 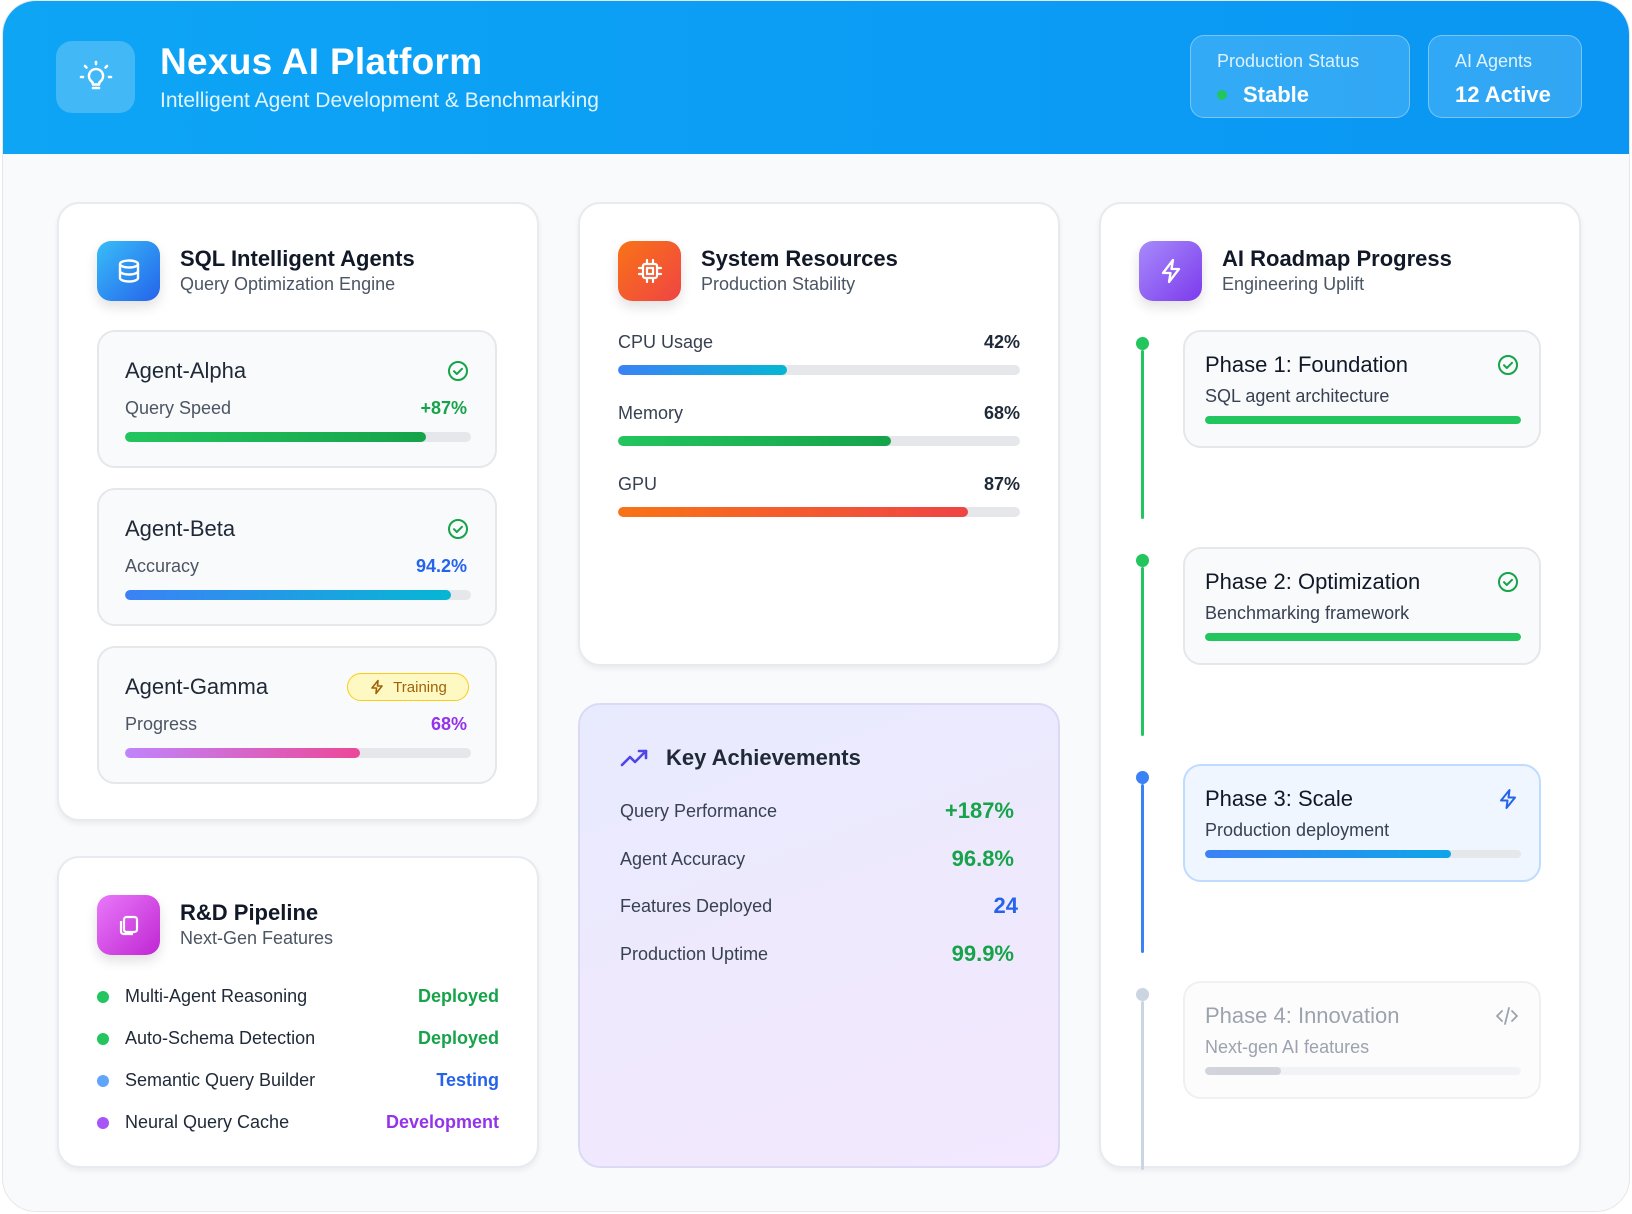 What do you see at coordinates (1170, 271) in the screenshot?
I see `lightning-icon` at bounding box center [1170, 271].